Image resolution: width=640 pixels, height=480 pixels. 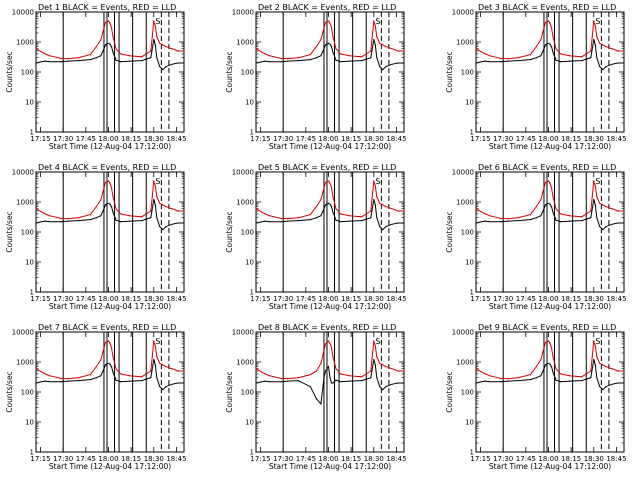 What do you see at coordinates (306, 299) in the screenshot?
I see `x-tick-label: 17:45` at bounding box center [306, 299].